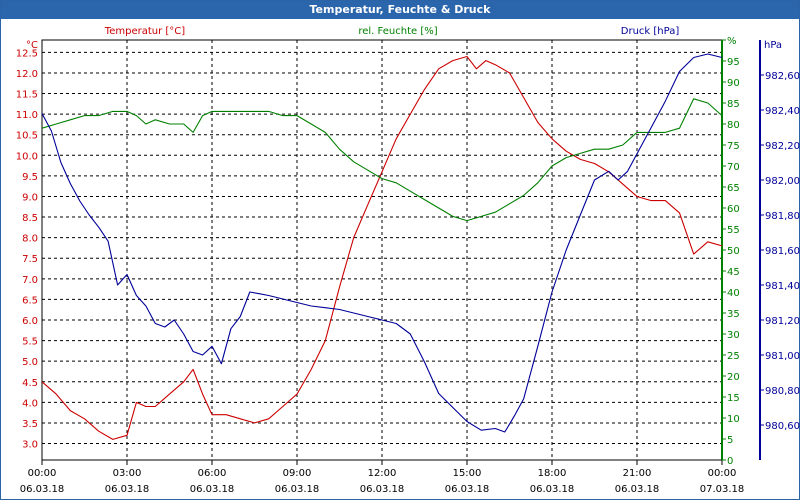 The width and height of the screenshot is (800, 500). I want to click on y-tick-humidity: 20, so click(733, 377).